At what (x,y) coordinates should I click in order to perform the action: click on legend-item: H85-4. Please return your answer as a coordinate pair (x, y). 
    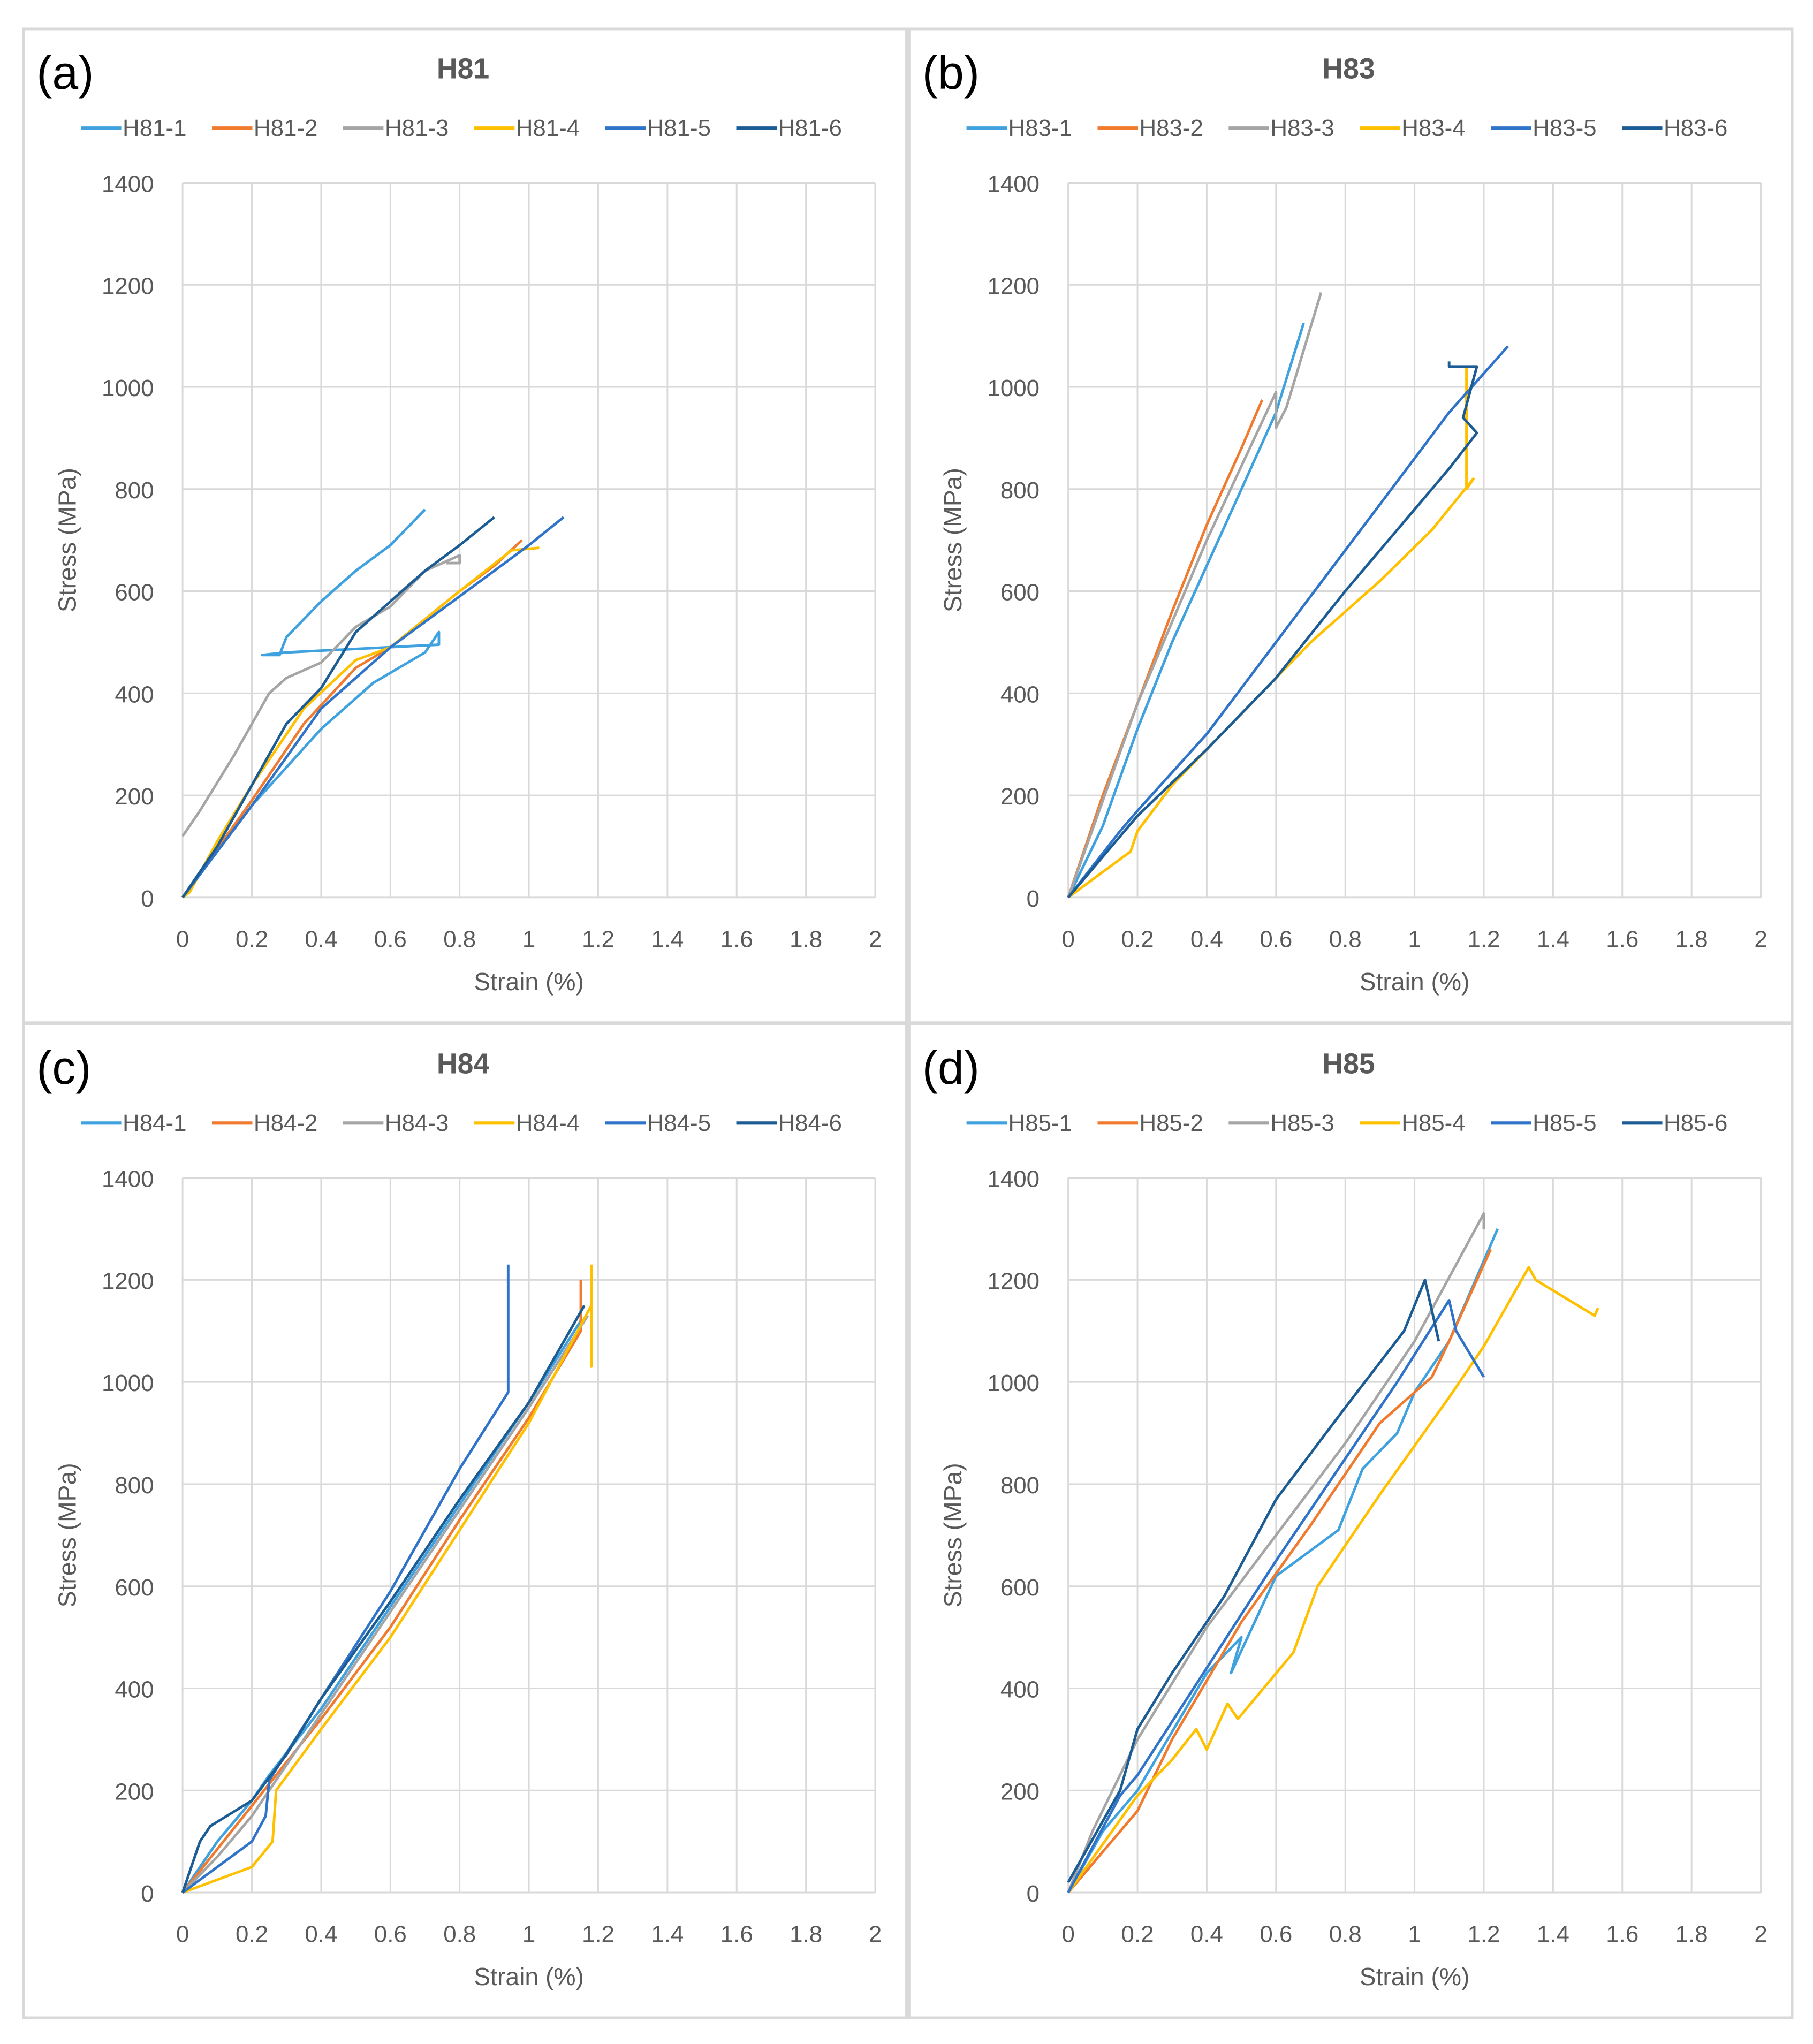
    Looking at the image, I should click on (1413, 1123).